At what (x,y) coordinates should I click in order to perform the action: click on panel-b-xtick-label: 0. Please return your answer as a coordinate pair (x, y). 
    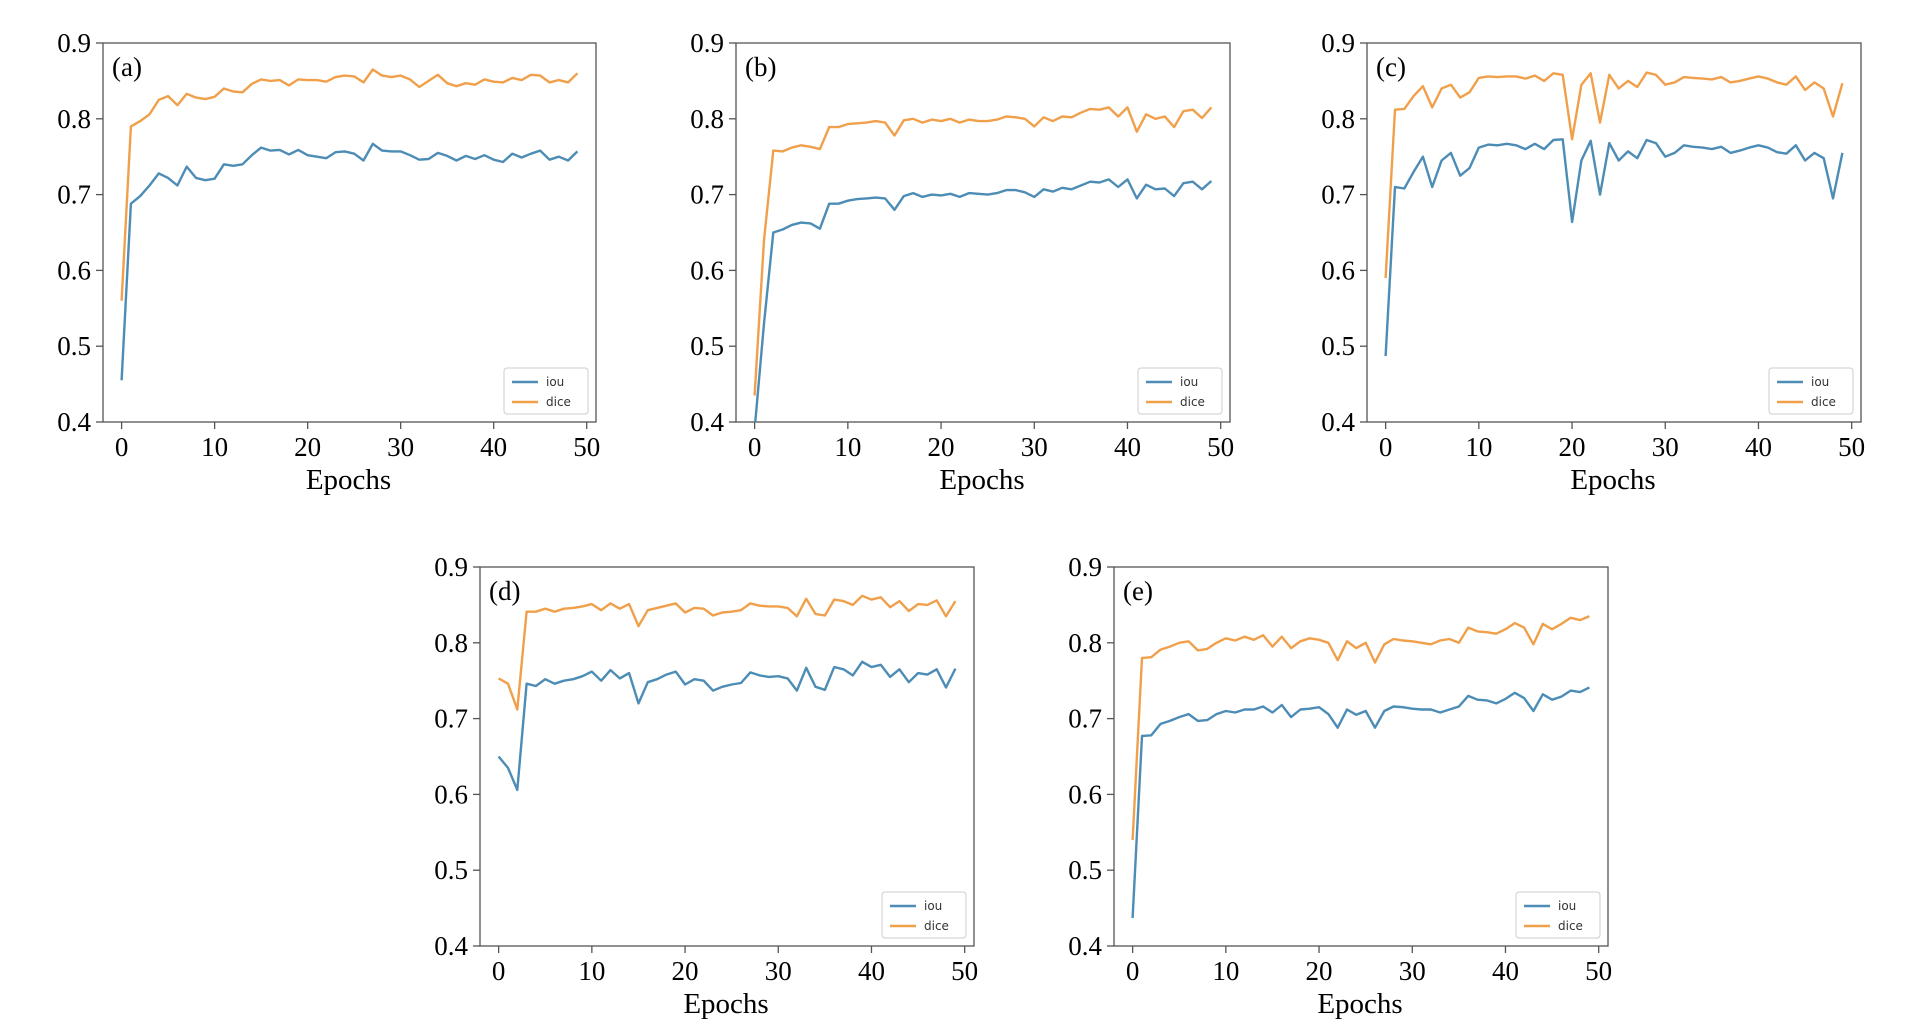
    Looking at the image, I should click on (755, 447).